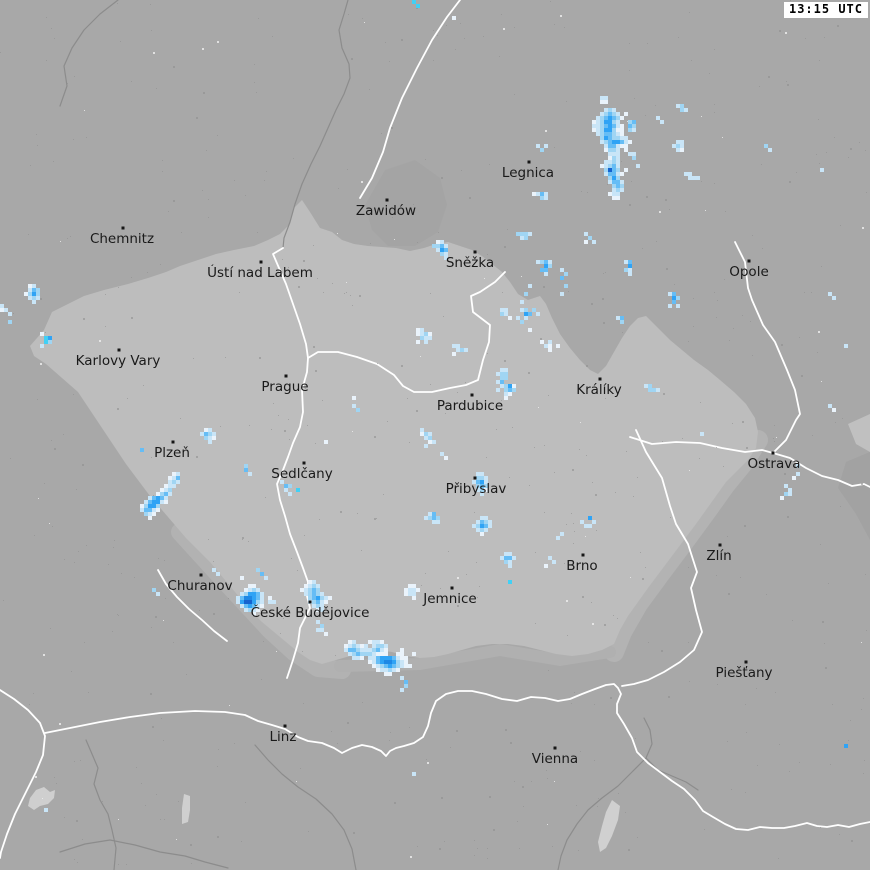 The height and width of the screenshot is (870, 870). What do you see at coordinates (122, 239) in the screenshot?
I see `city-label: Chemnitz` at bounding box center [122, 239].